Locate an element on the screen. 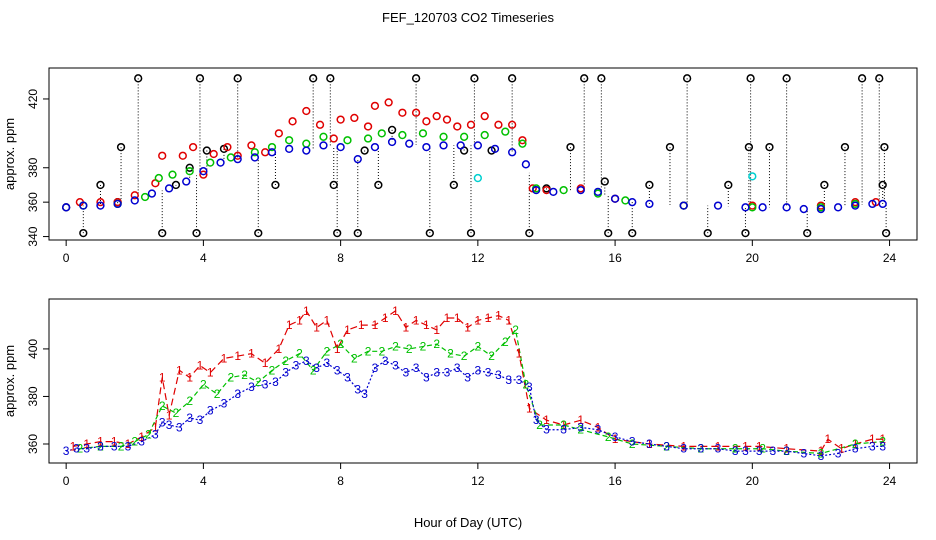 This screenshot has width=936, height=540. top-x-tick-label: 16 is located at coordinates (615, 258).